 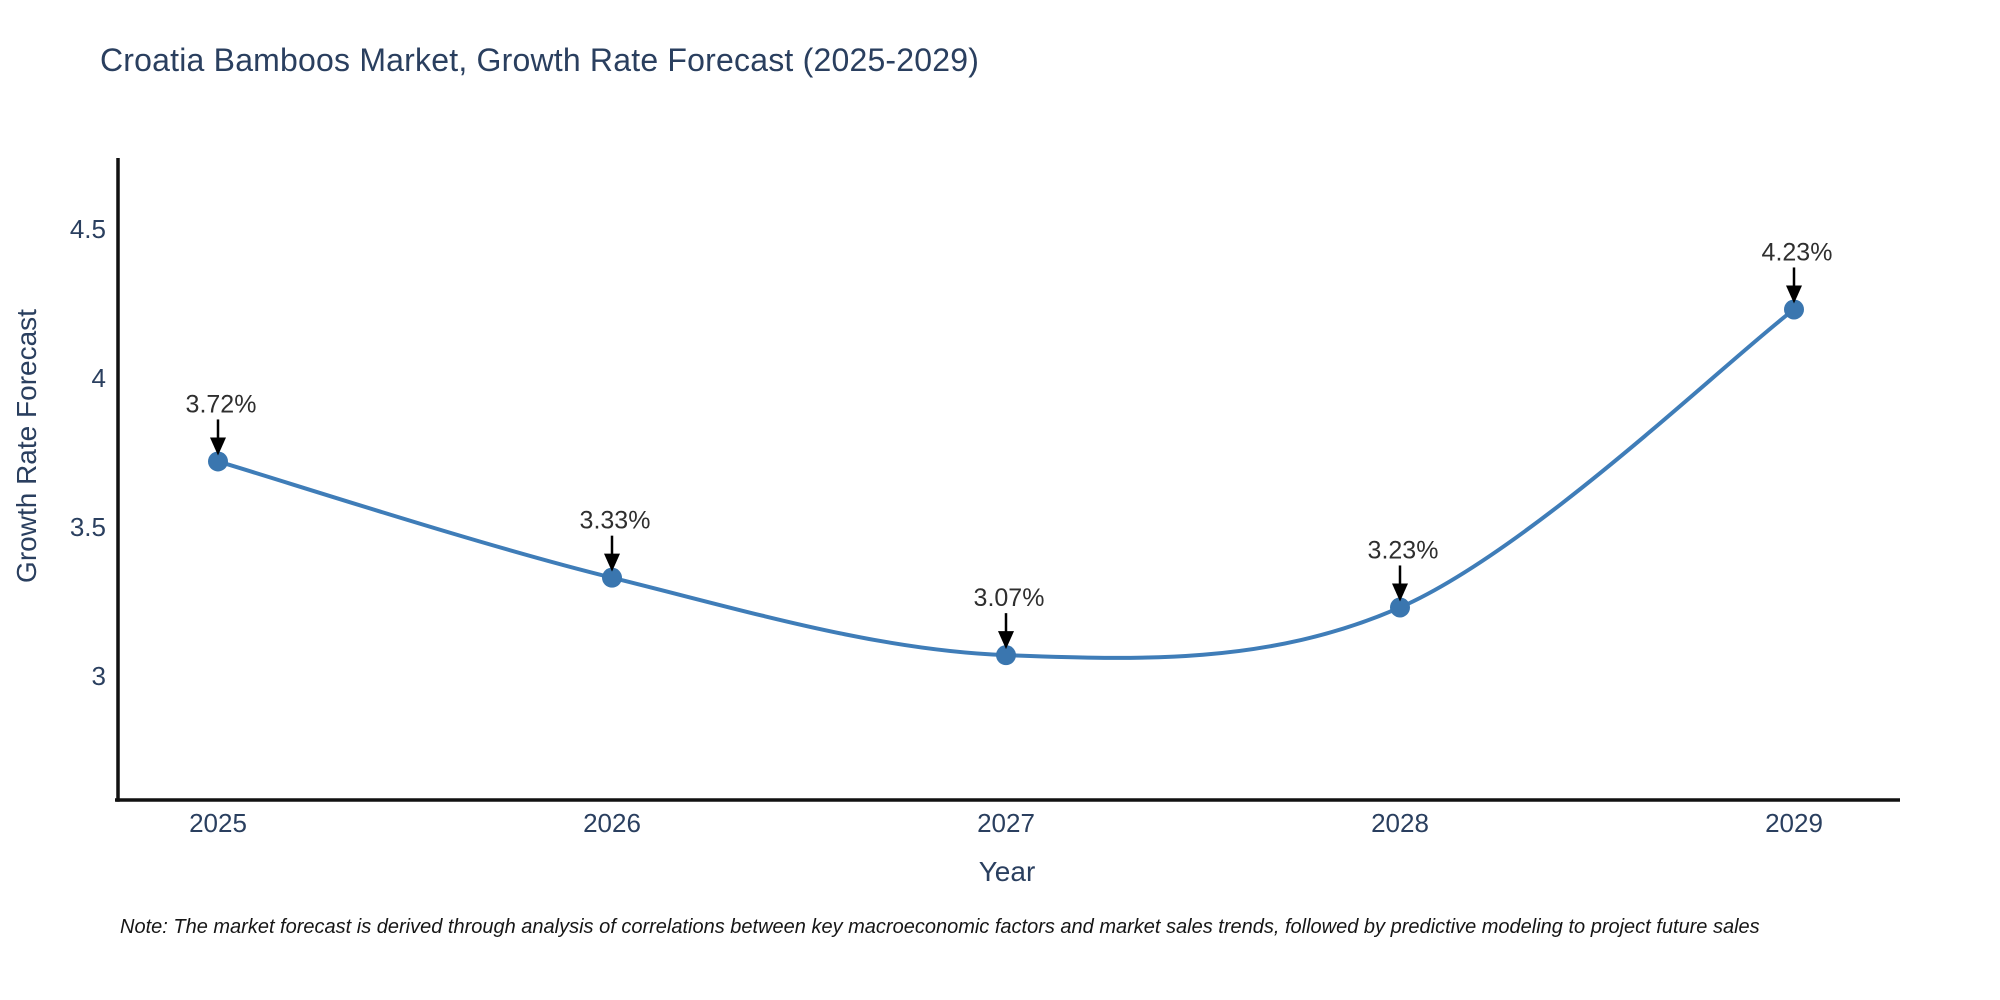 What do you see at coordinates (221, 404) in the screenshot?
I see `data-point-label: 3.72%` at bounding box center [221, 404].